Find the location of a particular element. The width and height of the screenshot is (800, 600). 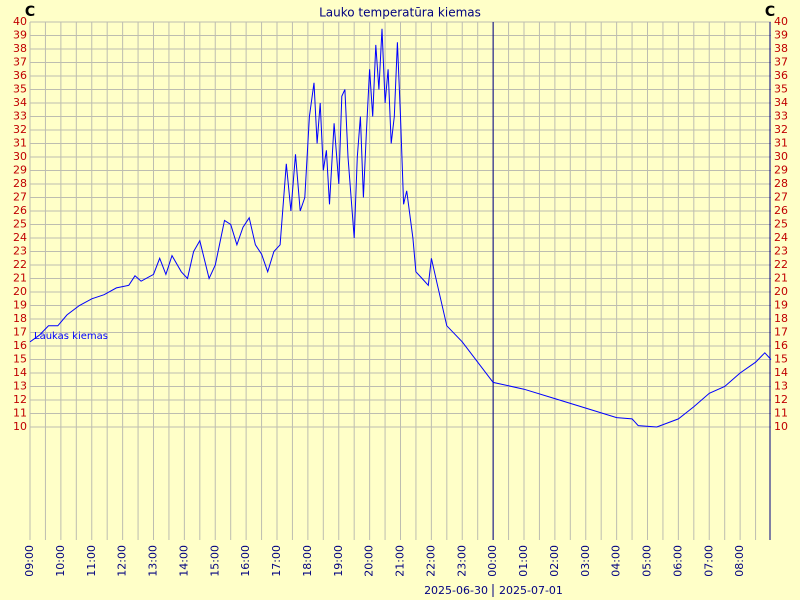

x-tick-label: 12:00 is located at coordinates (122, 561).